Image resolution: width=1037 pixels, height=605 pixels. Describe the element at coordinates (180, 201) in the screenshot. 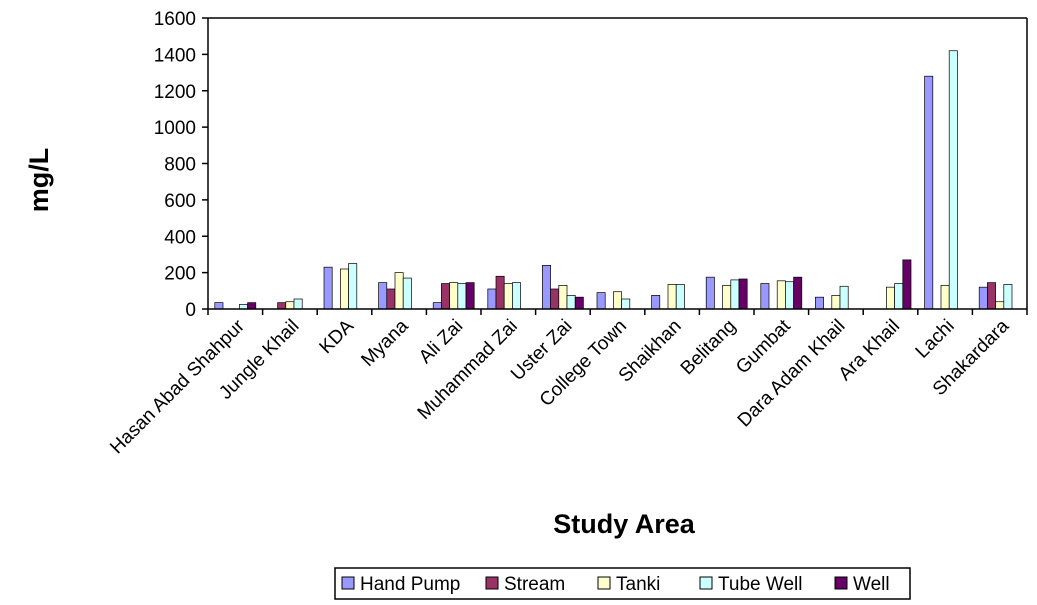

I see `y-tick-label: 600` at that location.